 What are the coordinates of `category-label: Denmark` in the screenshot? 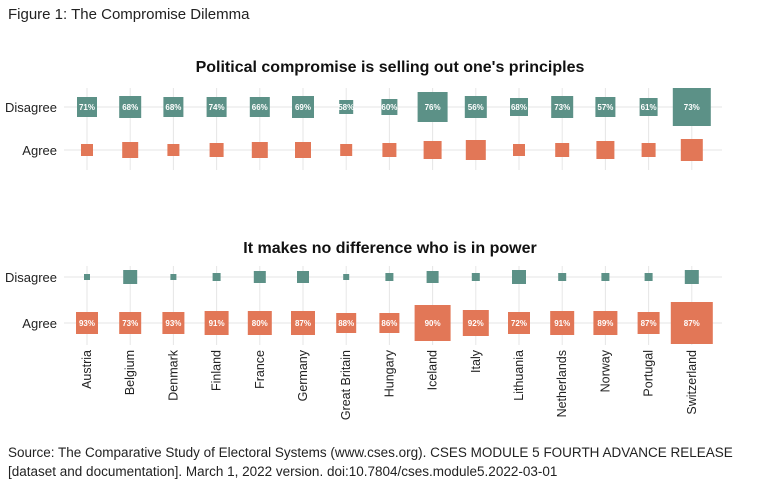 It's located at (173, 374).